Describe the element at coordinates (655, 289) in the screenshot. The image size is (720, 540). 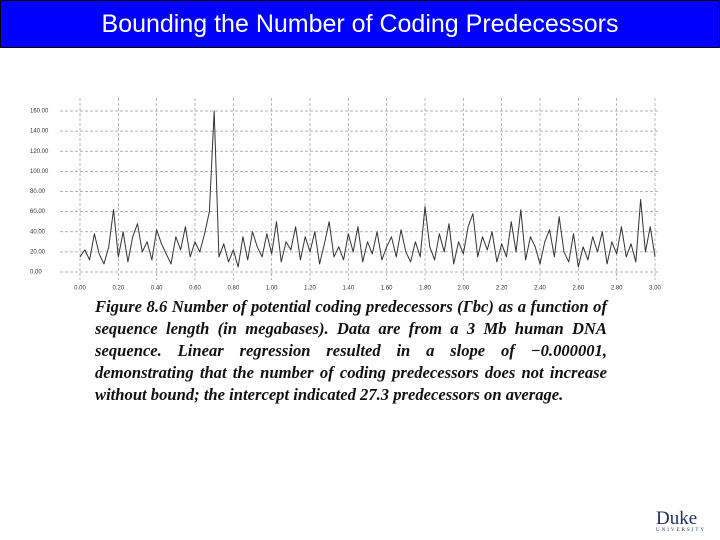
I see `x-tick-label: 3.00` at that location.